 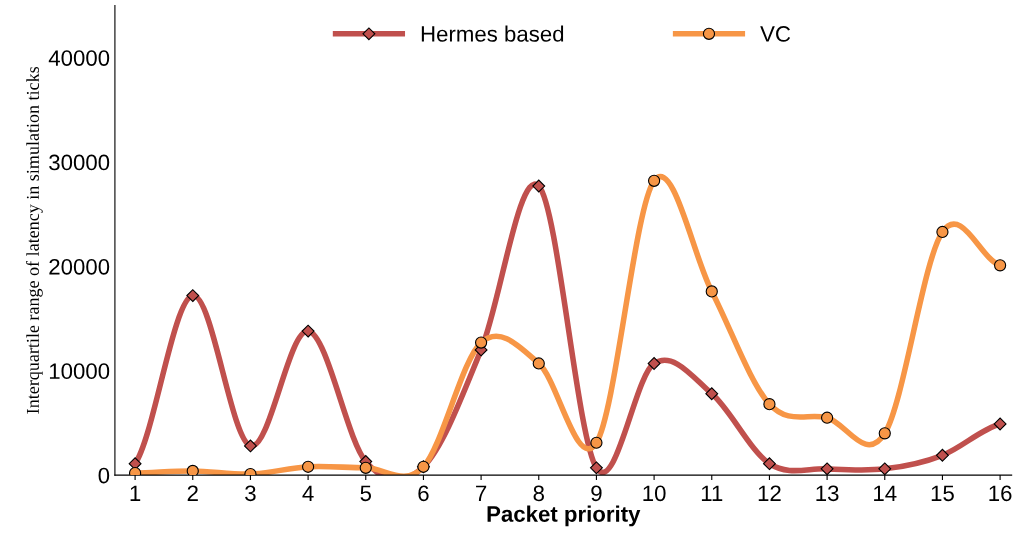 I want to click on legend-label: VC, so click(x=775, y=34).